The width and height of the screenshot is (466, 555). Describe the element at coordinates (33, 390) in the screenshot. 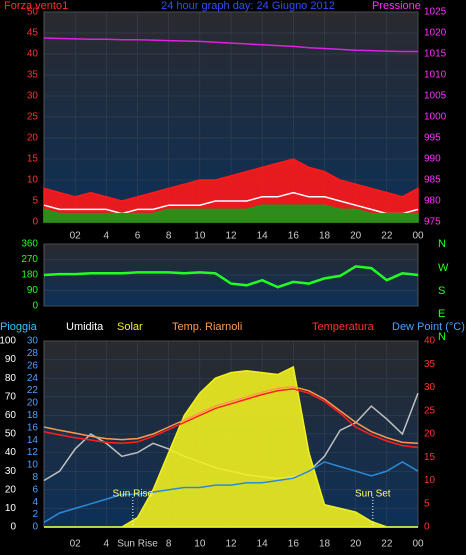

I see `y-tick-label: 22` at that location.